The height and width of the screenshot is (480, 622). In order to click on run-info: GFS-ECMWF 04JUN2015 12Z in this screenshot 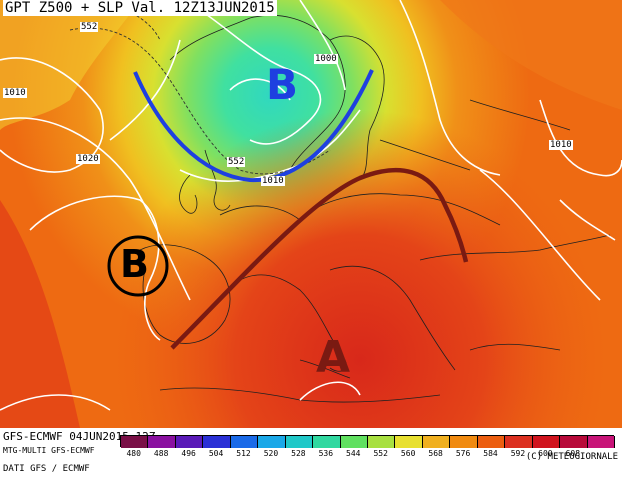, I will do `click(79, 436)`.